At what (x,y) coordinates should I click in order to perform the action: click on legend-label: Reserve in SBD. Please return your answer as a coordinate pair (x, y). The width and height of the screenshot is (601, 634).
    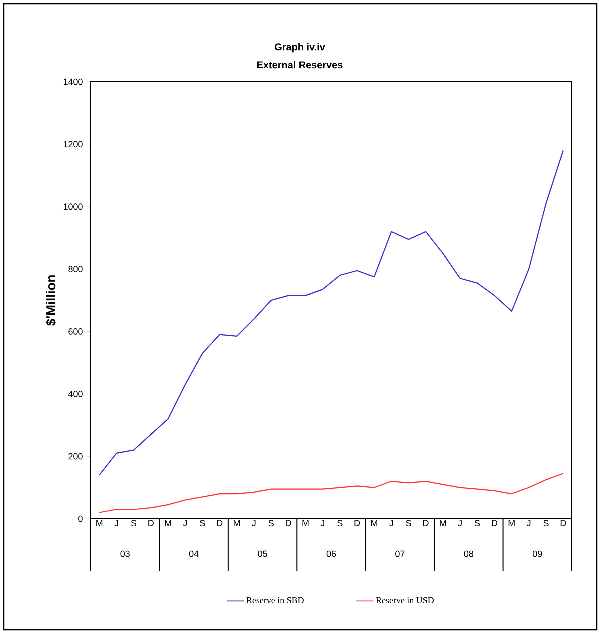
    Looking at the image, I should click on (275, 600).